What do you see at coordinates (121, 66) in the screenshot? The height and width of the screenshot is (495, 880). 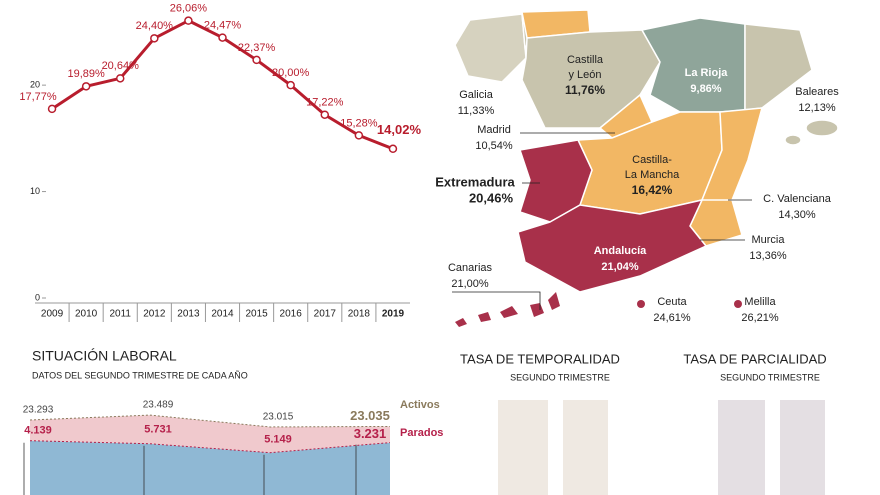 I see `value-label: 20,64%` at bounding box center [121, 66].